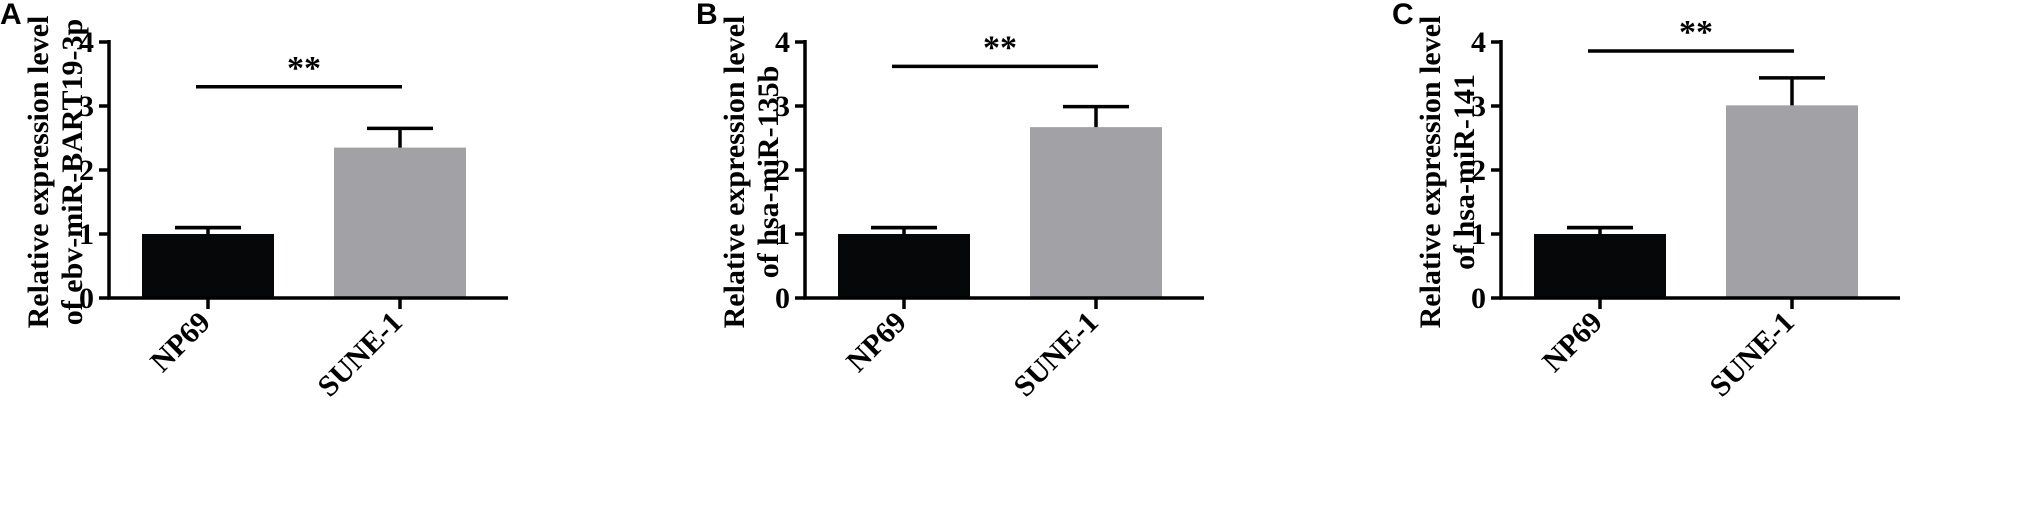 The image size is (2044, 505). I want to click on panel-letter: B, so click(707, 15).